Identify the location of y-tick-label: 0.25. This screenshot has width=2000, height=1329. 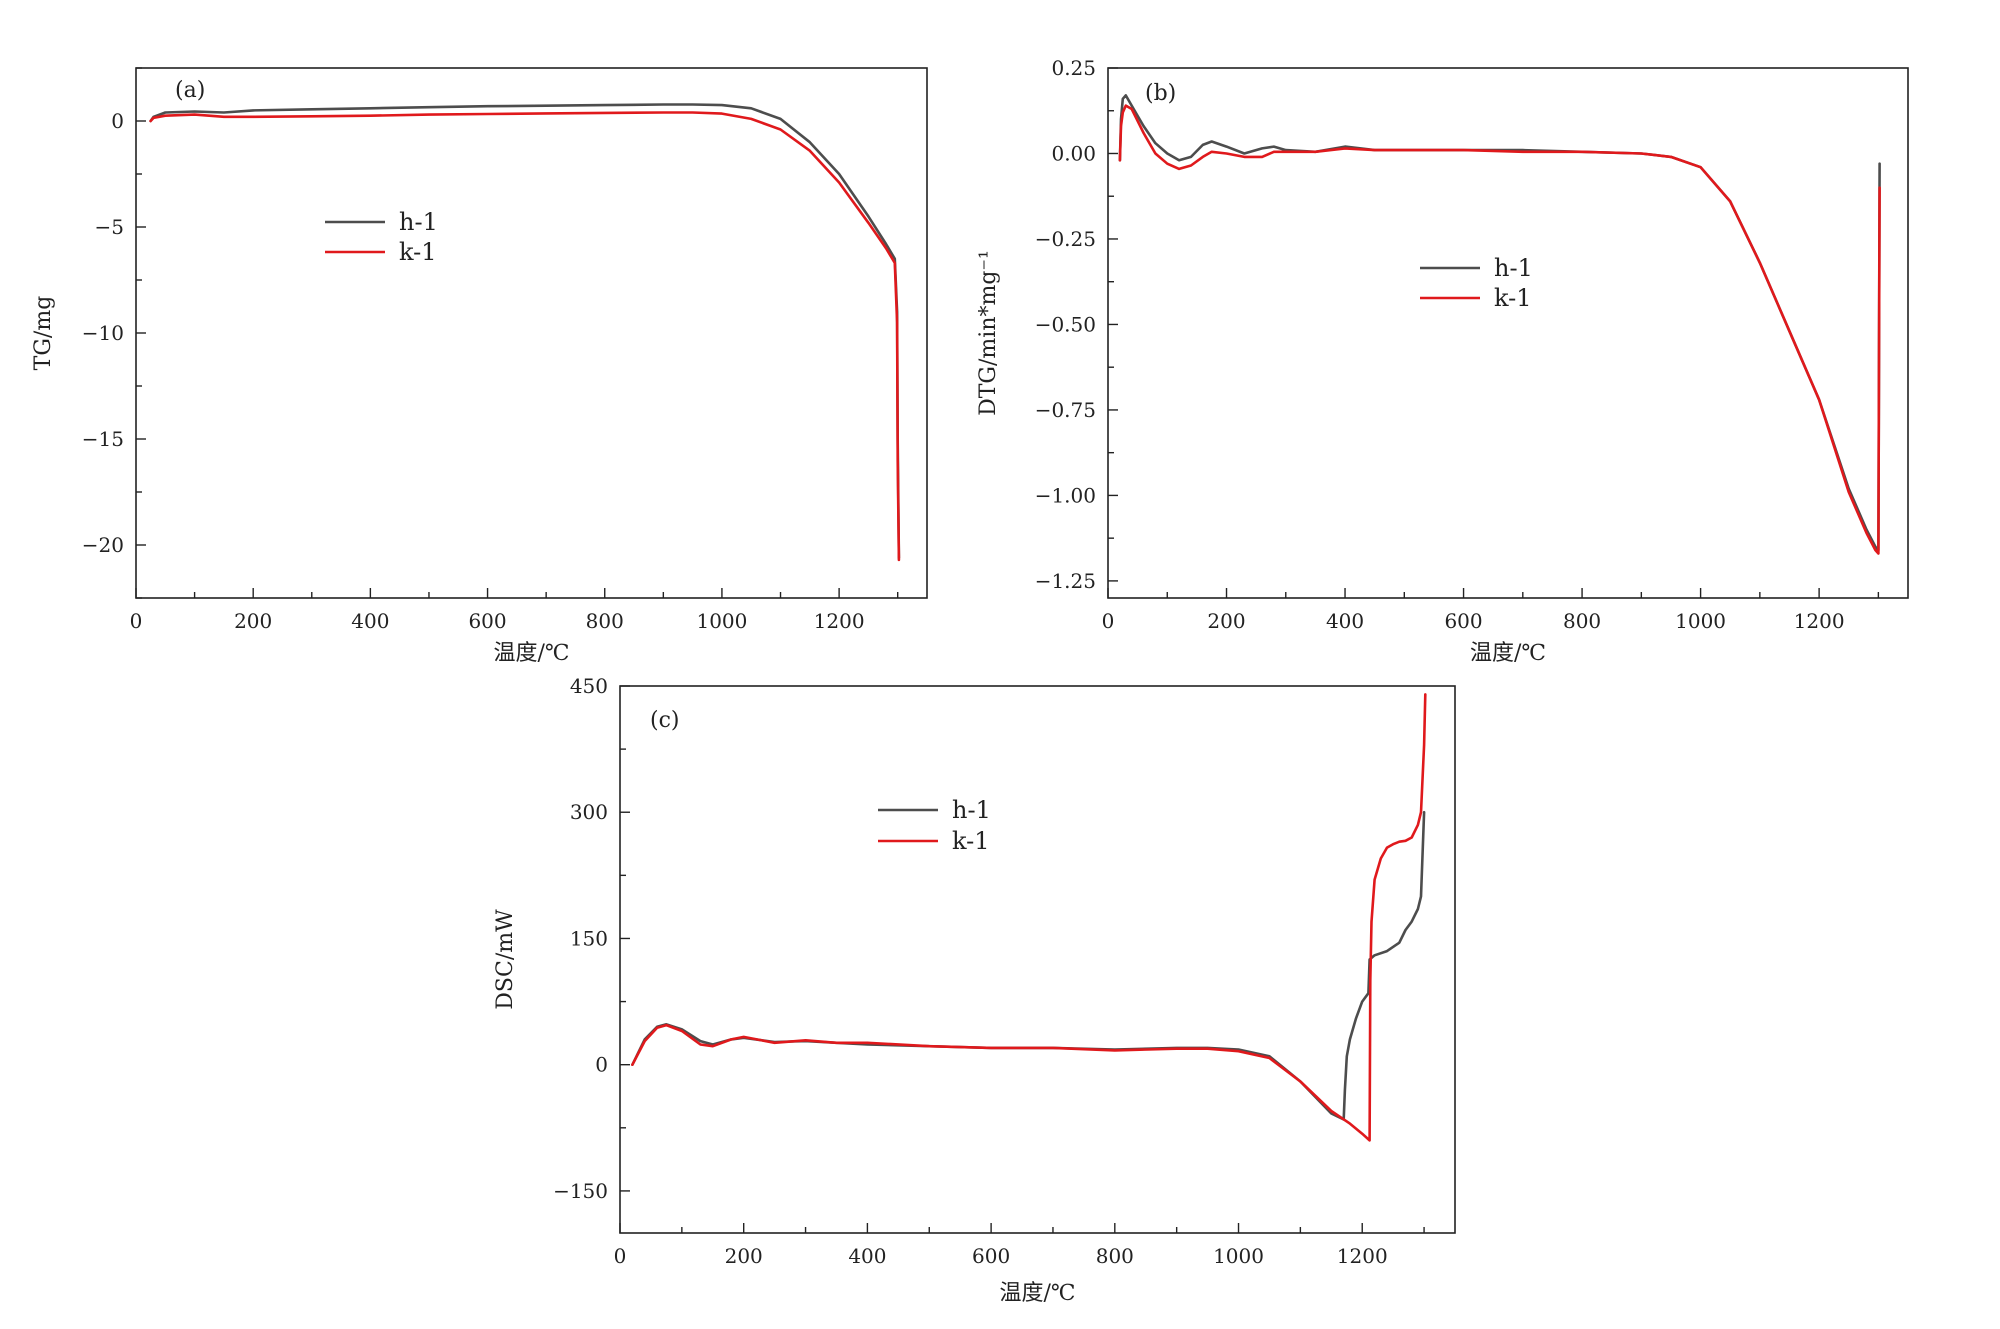
(1073, 68).